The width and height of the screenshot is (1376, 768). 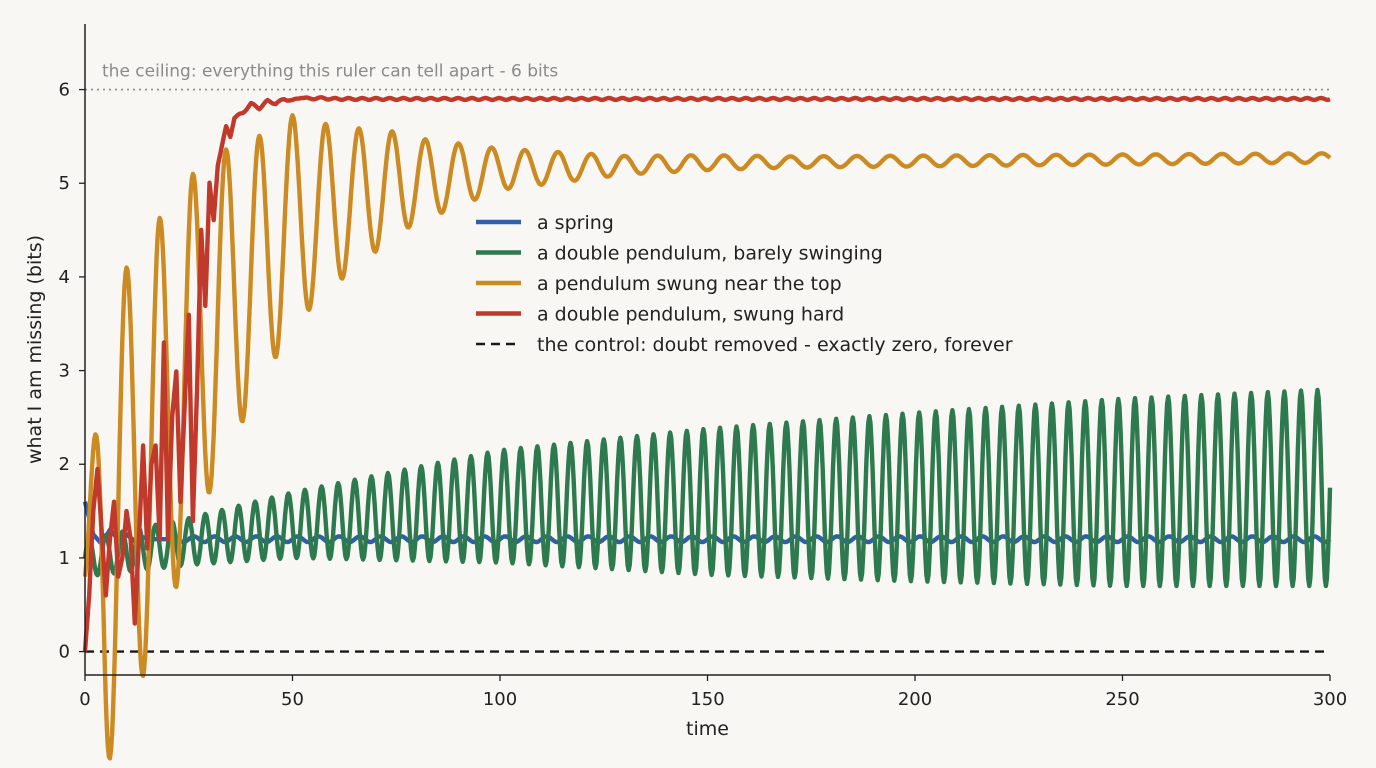 What do you see at coordinates (64, 183) in the screenshot?
I see `y-tick-label: 5` at bounding box center [64, 183].